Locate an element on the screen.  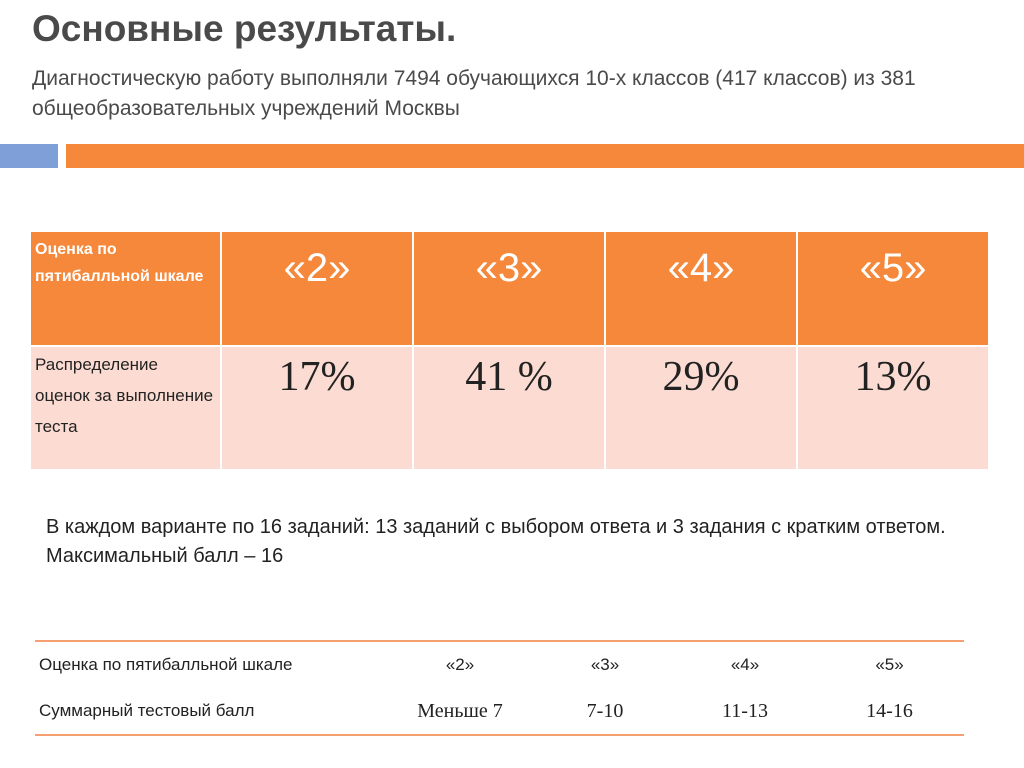
results-header-label: Оценка по пятибалльной шкале is located at coordinates (125, 288).